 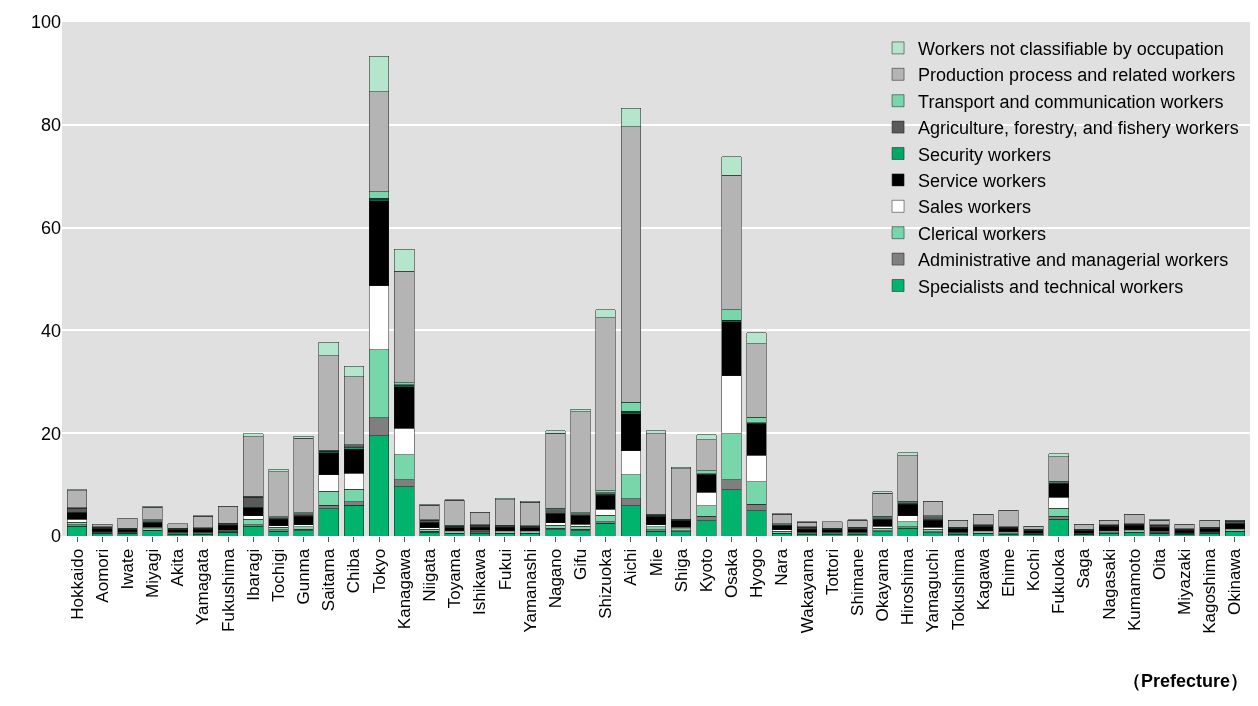 I want to click on x-tick-label: Tochigi, so click(x=278, y=575).